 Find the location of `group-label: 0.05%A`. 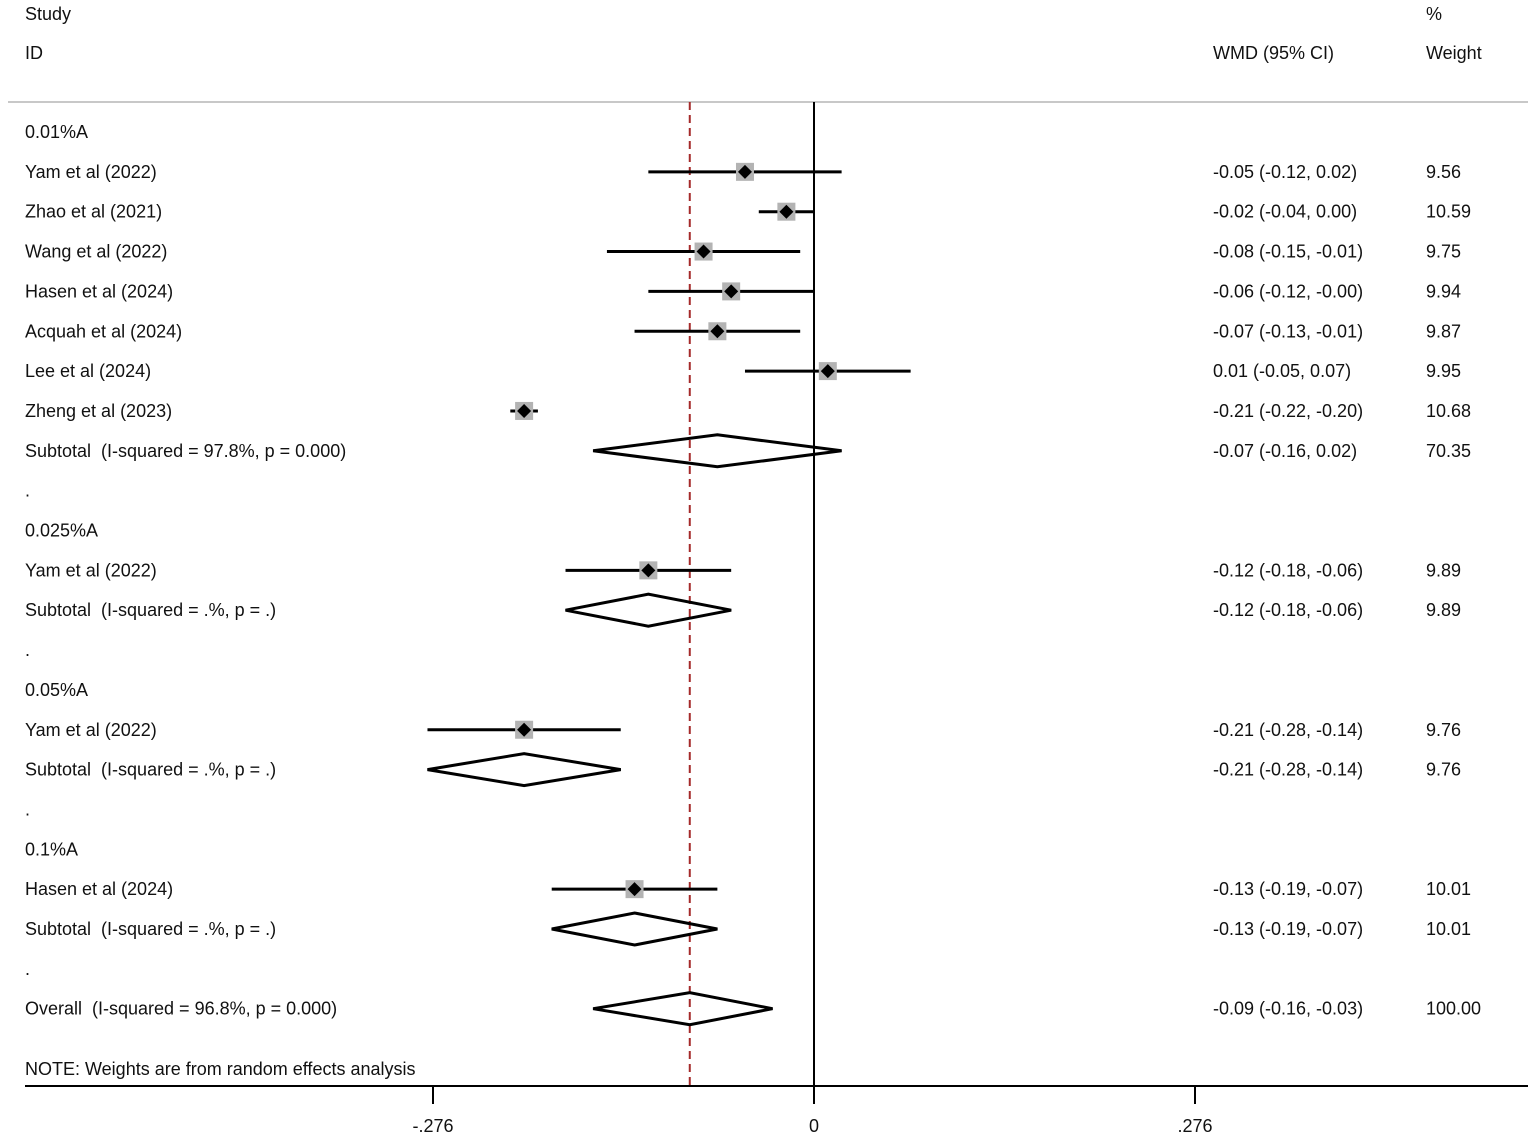

group-label: 0.05%A is located at coordinates (56, 690).